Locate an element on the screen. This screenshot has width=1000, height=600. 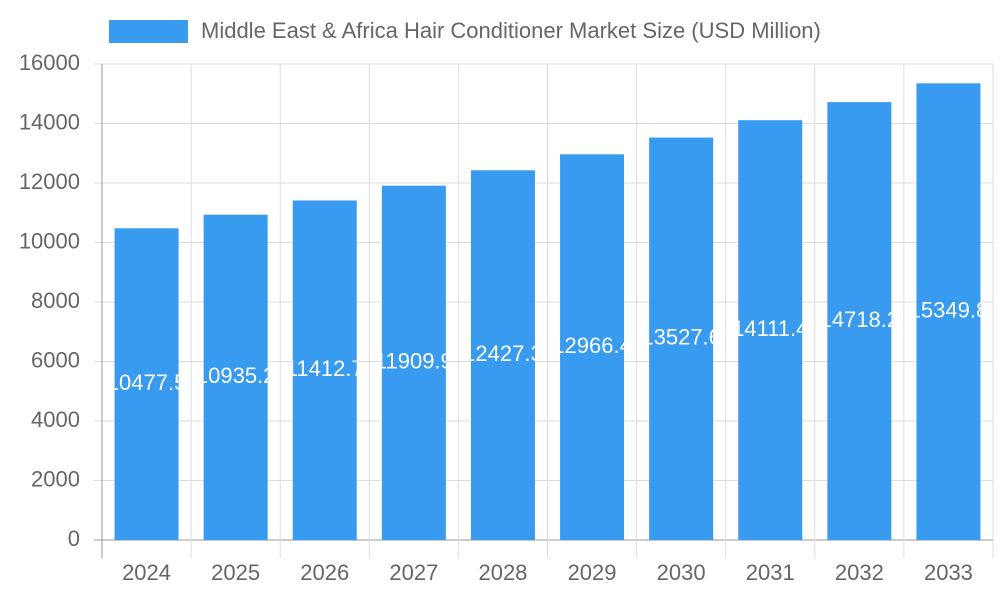
value-label: 12966.4 is located at coordinates (592, 345).